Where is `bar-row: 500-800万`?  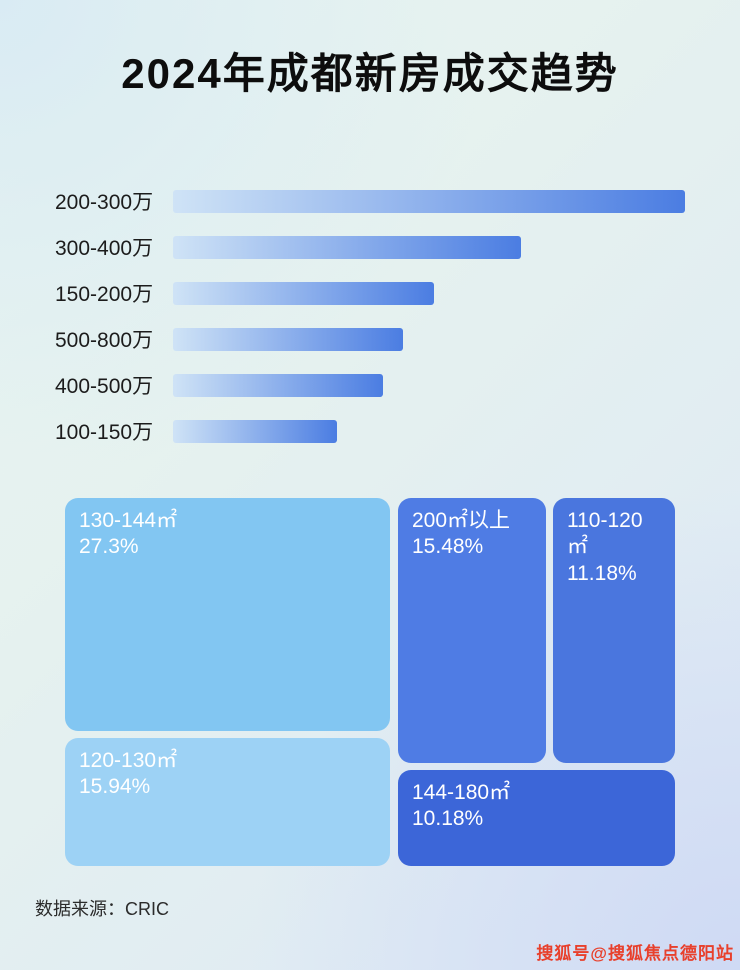 bar-row: 500-800万 is located at coordinates (370, 339).